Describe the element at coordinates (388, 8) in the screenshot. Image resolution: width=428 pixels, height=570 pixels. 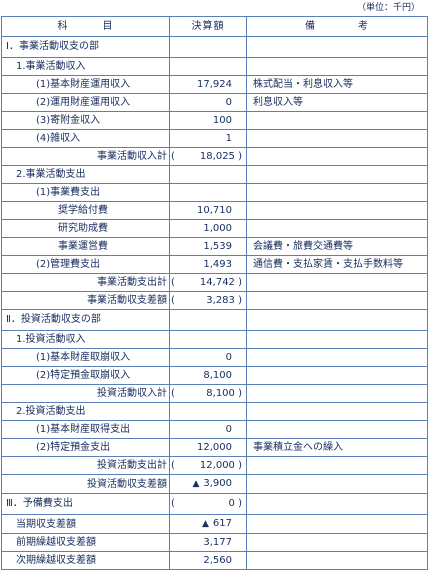
I see `unit-note: （単位：千円）` at that location.